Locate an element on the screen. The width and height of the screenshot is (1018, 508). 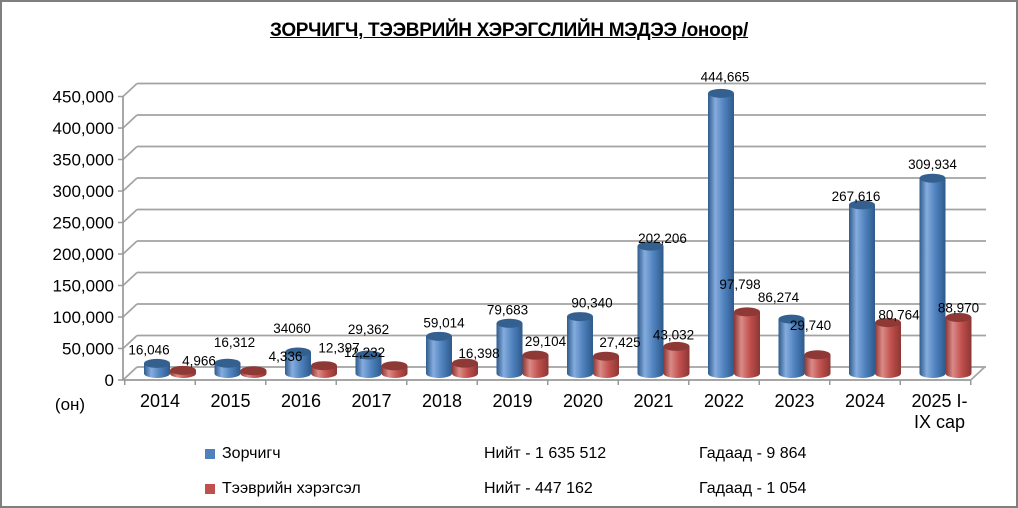
y-tick-label: 300,000 is located at coordinates (83, 191).